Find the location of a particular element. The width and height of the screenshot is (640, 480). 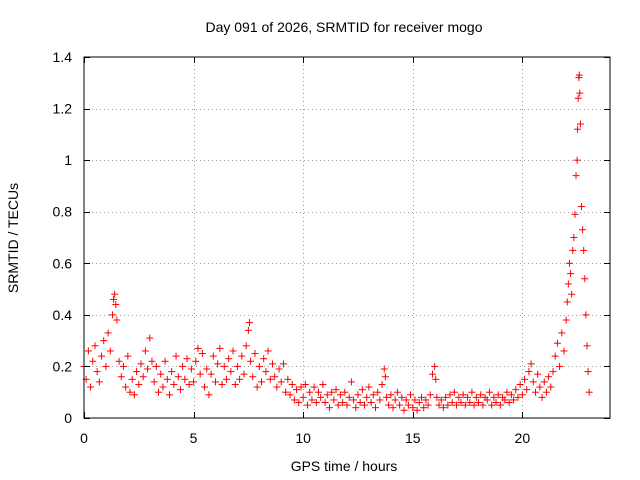

y-tick-label: 1.2 is located at coordinates (63, 109).